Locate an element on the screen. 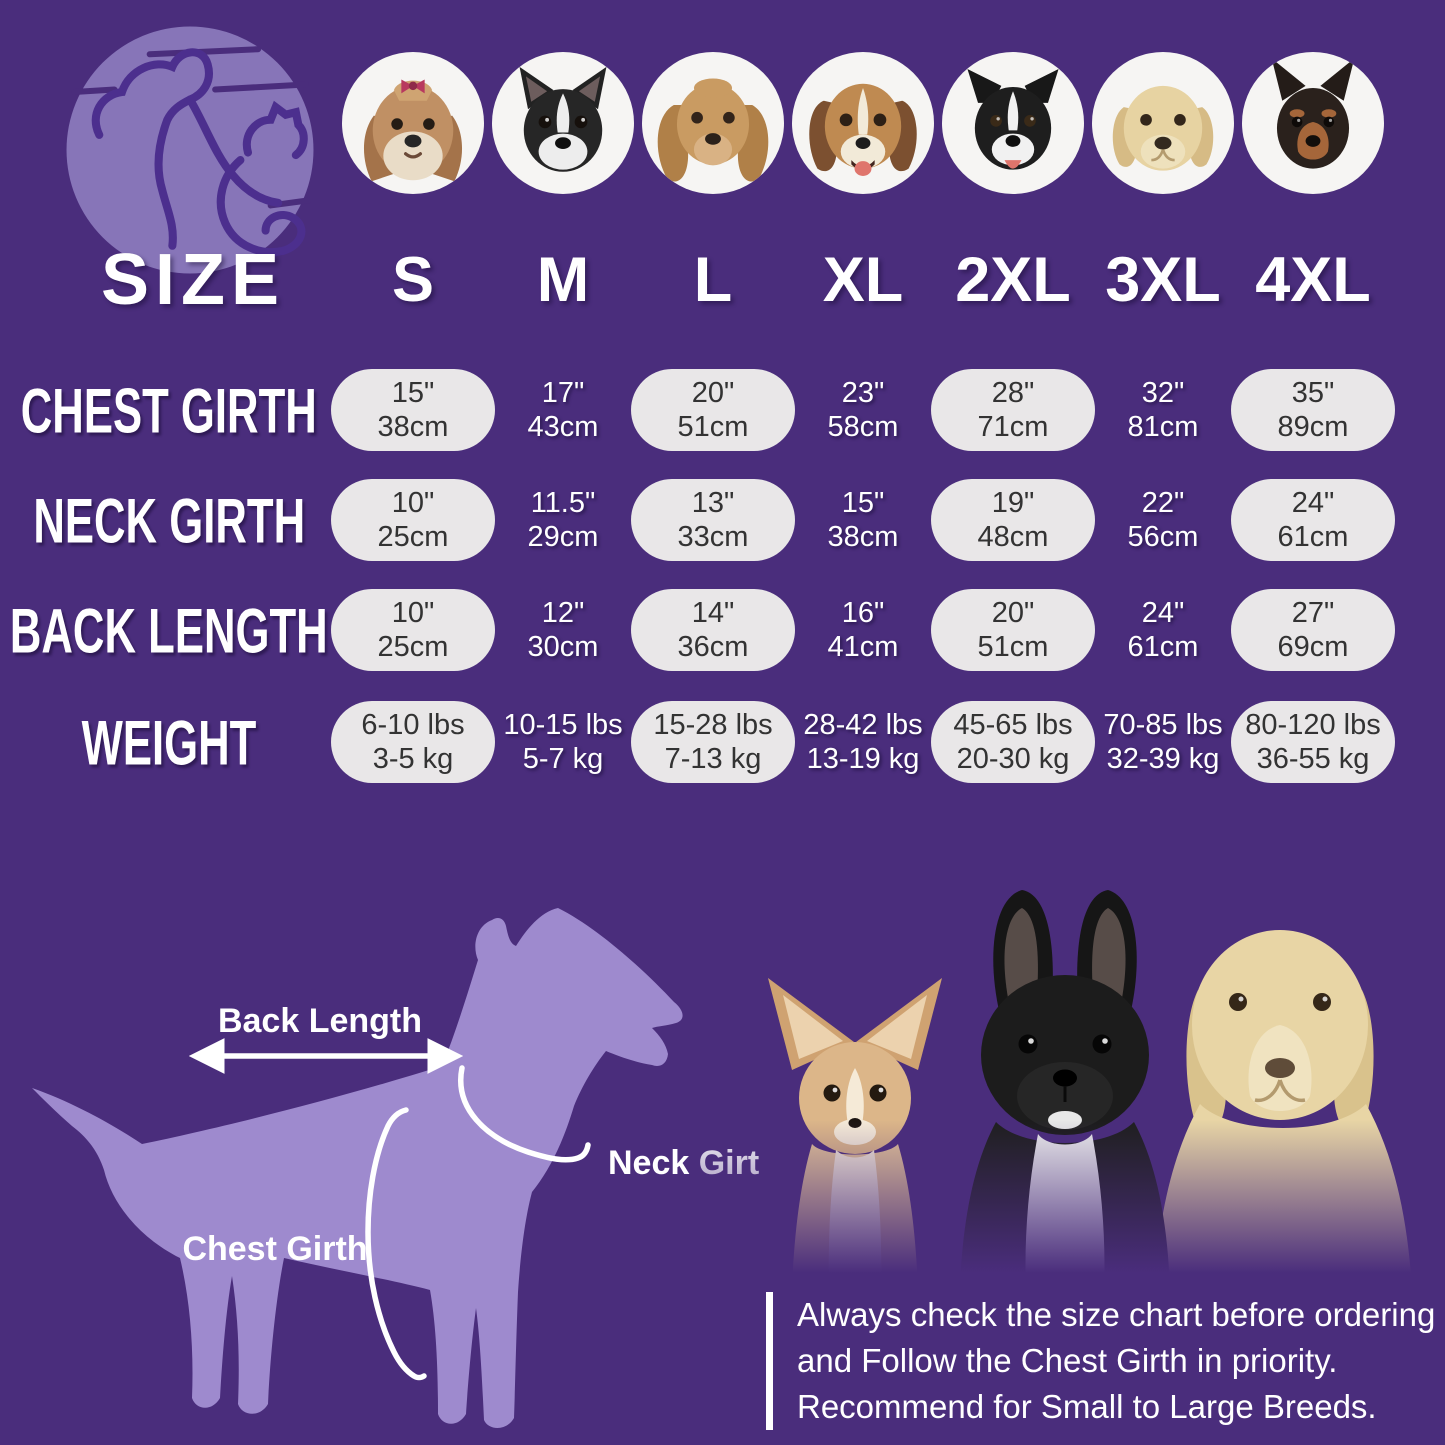  cell-value: 17" is located at coordinates (563, 393).